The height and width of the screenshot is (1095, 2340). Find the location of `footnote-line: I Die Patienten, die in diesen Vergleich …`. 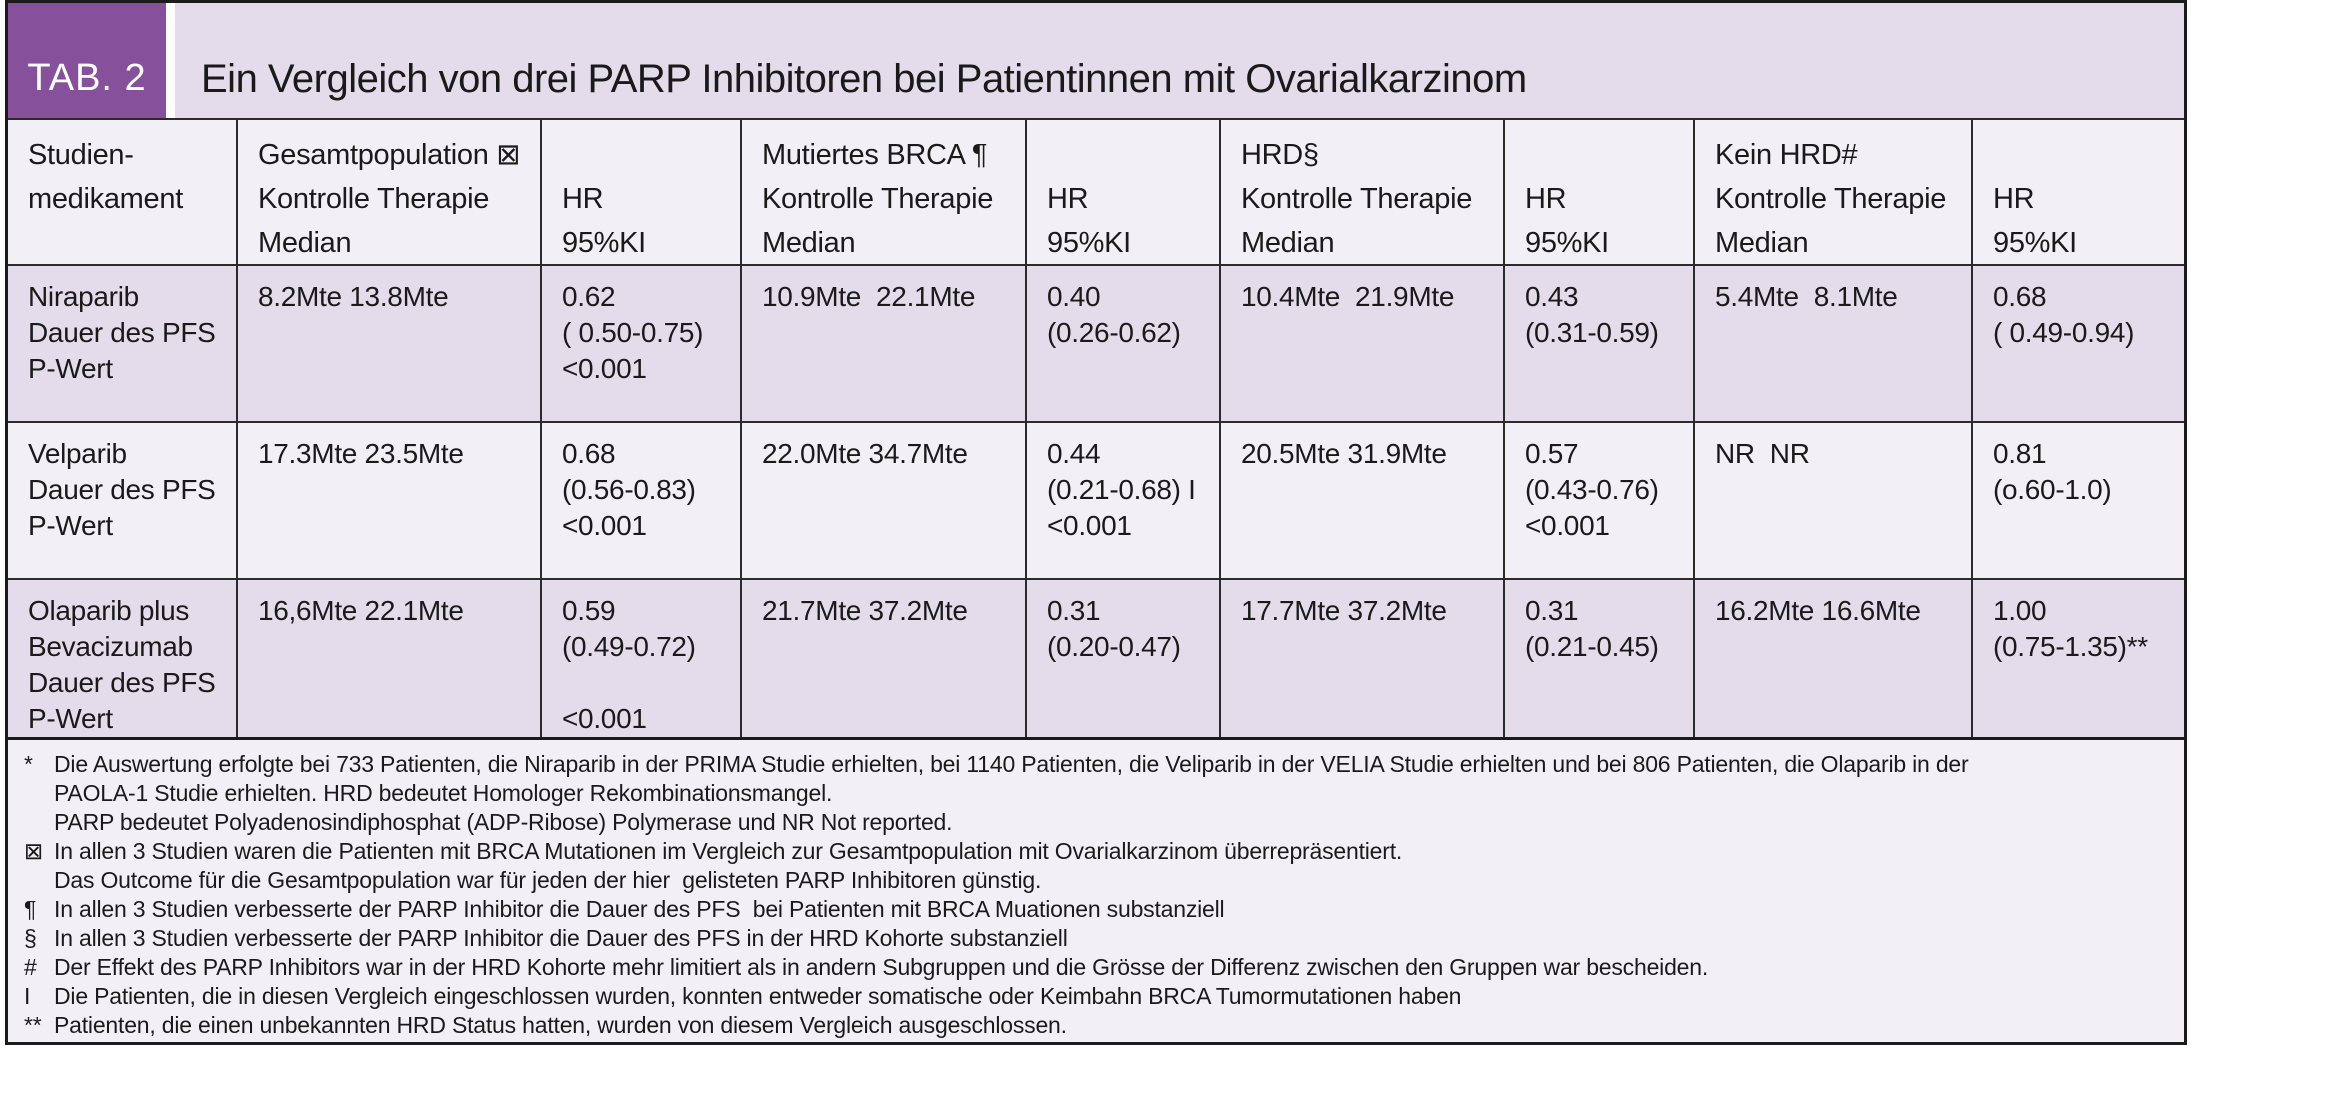

footnote-line: I Die Patienten, die in diesen Vergleich … is located at coordinates (1096, 996).